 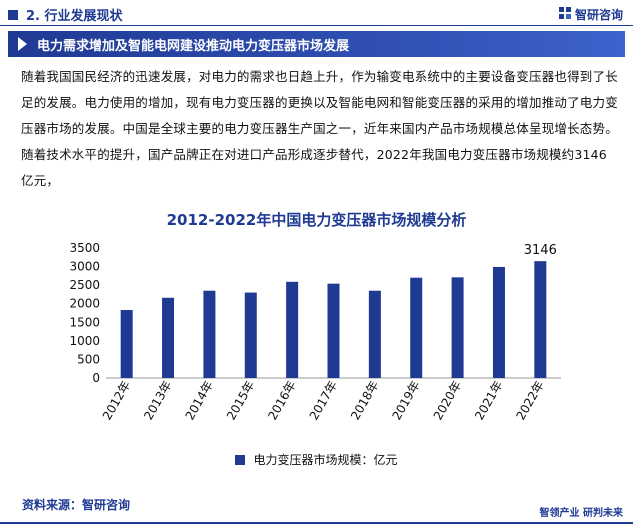 I want to click on bar-2020年, so click(x=457, y=327).